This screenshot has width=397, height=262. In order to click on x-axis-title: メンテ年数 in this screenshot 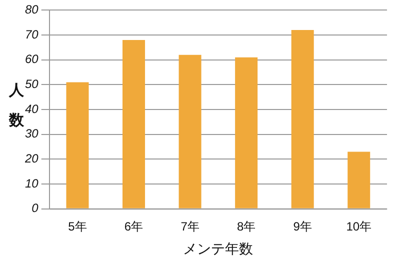, I will do `click(218, 248)`.